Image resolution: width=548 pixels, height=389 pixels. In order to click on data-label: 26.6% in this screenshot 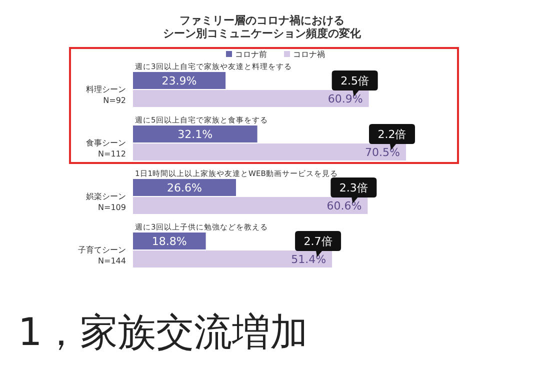, I will do `click(184, 188)`.